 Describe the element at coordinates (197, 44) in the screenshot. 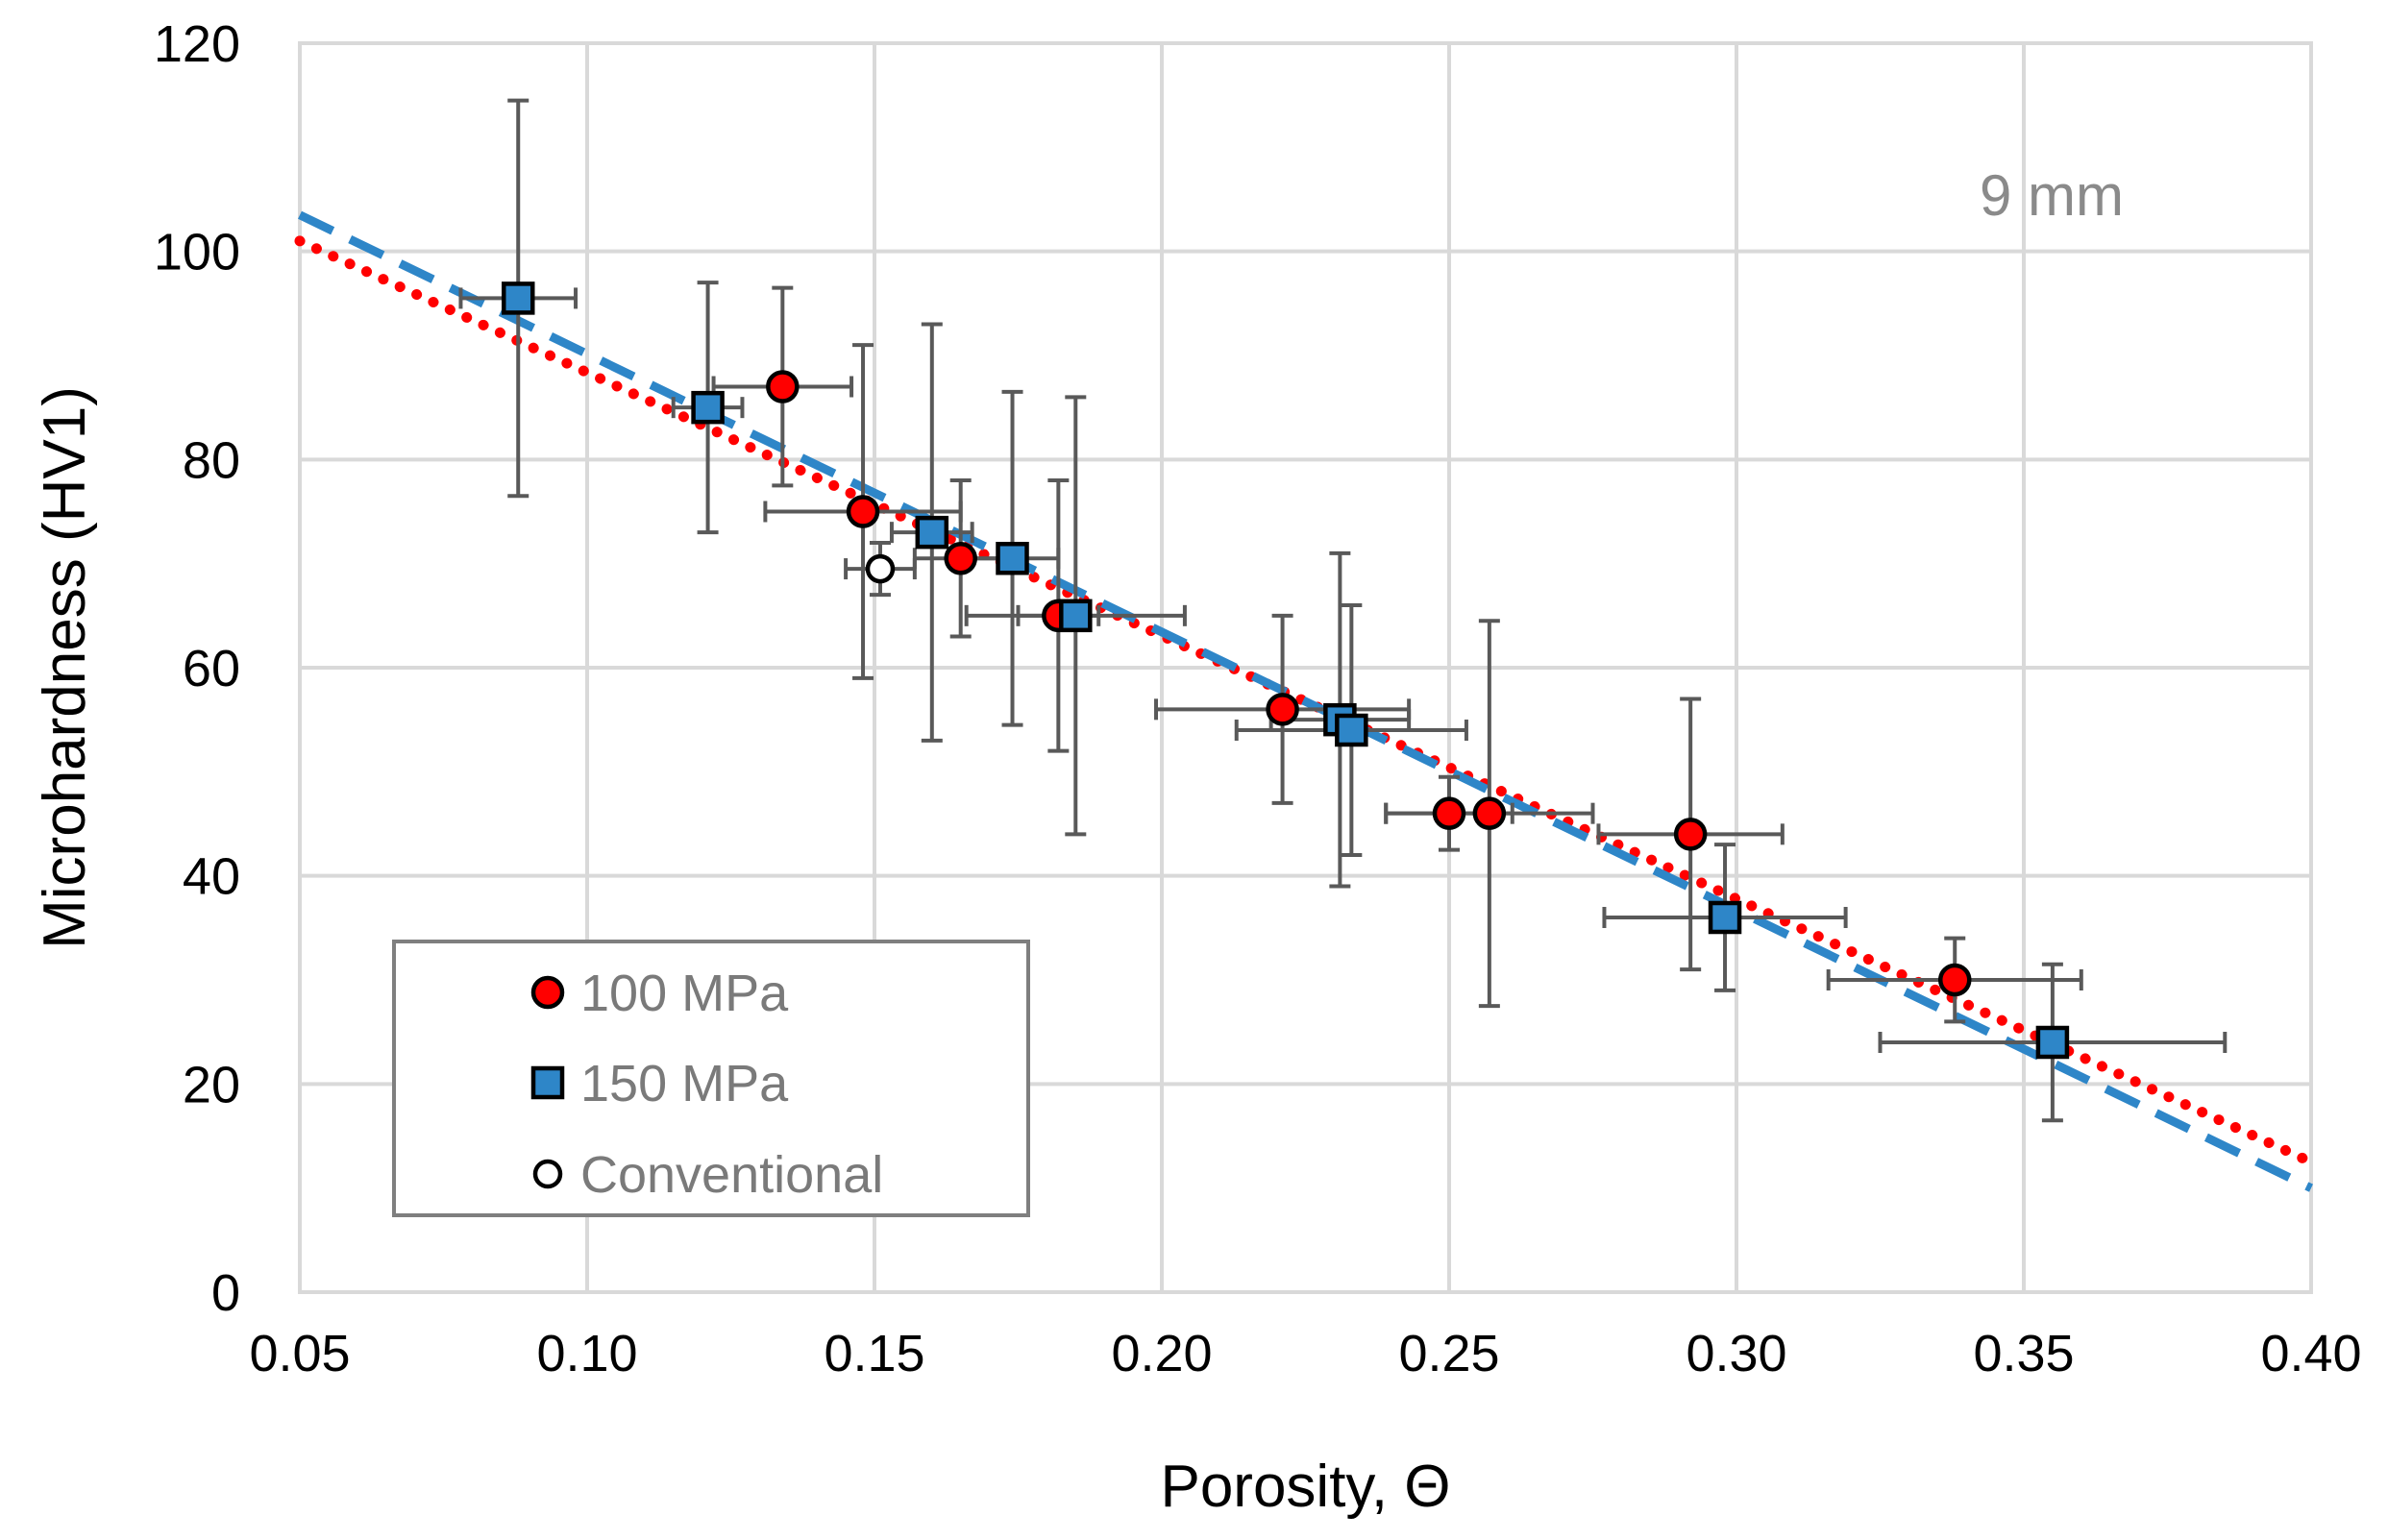

I see `y-tick-label: 120` at that location.